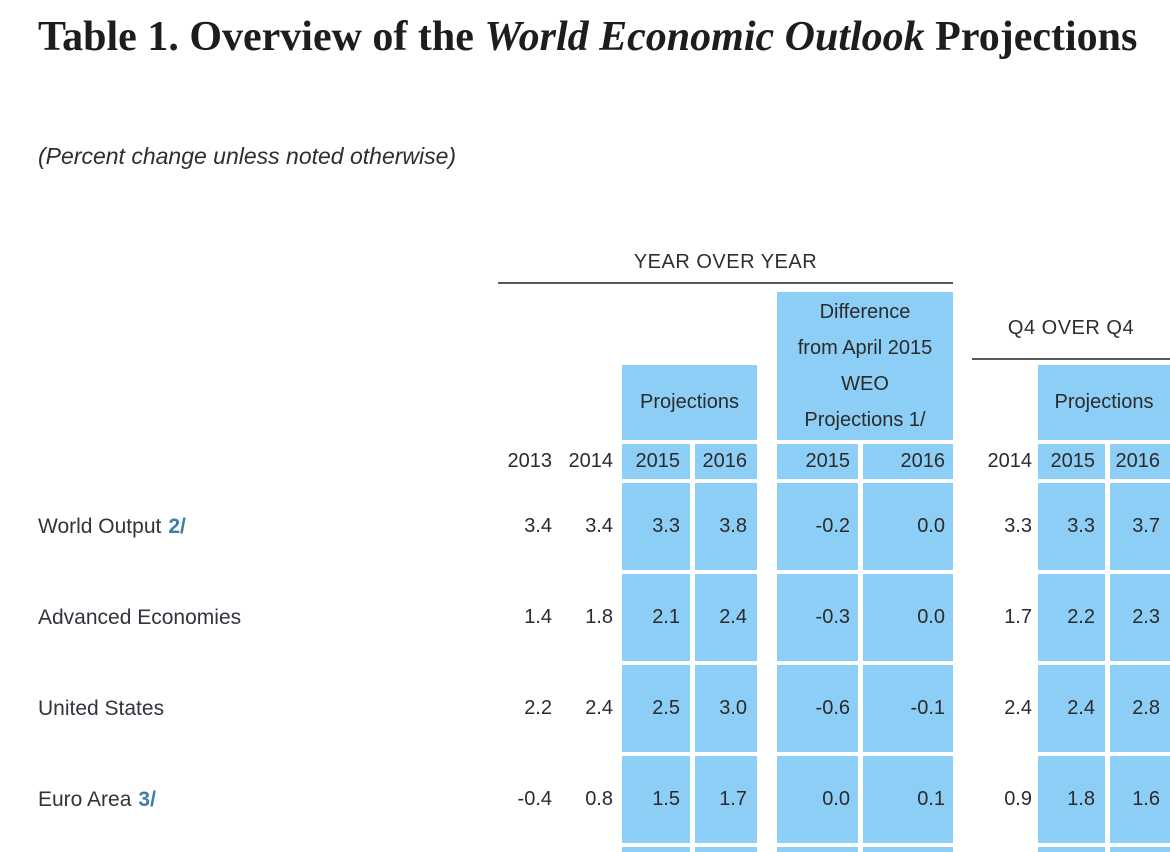 The width and height of the screenshot is (1170, 852). What do you see at coordinates (908, 708) in the screenshot?
I see `table-cell: -0.1` at bounding box center [908, 708].